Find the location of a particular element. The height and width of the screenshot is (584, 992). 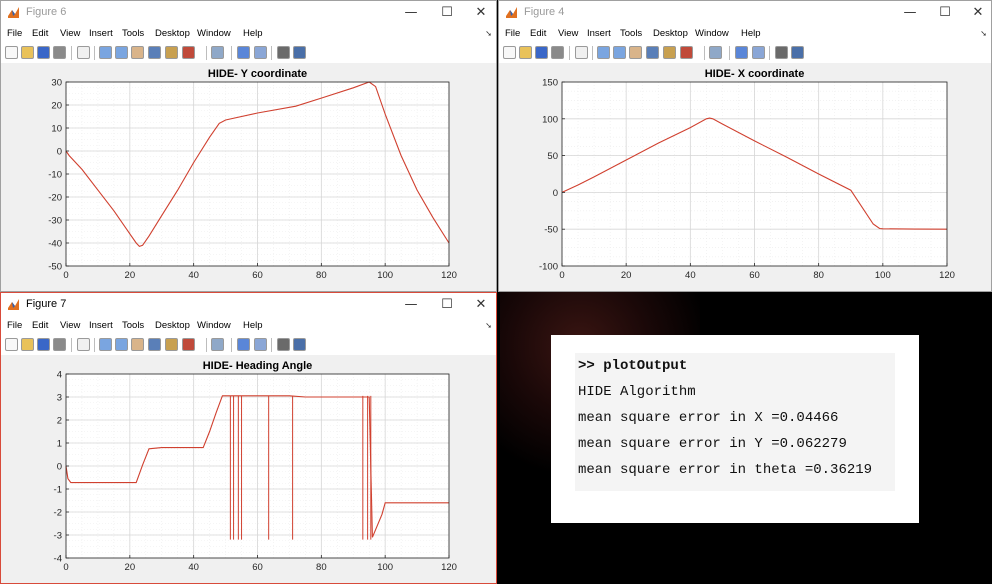

y-tick-label: 0 is located at coordinates (555, 193).